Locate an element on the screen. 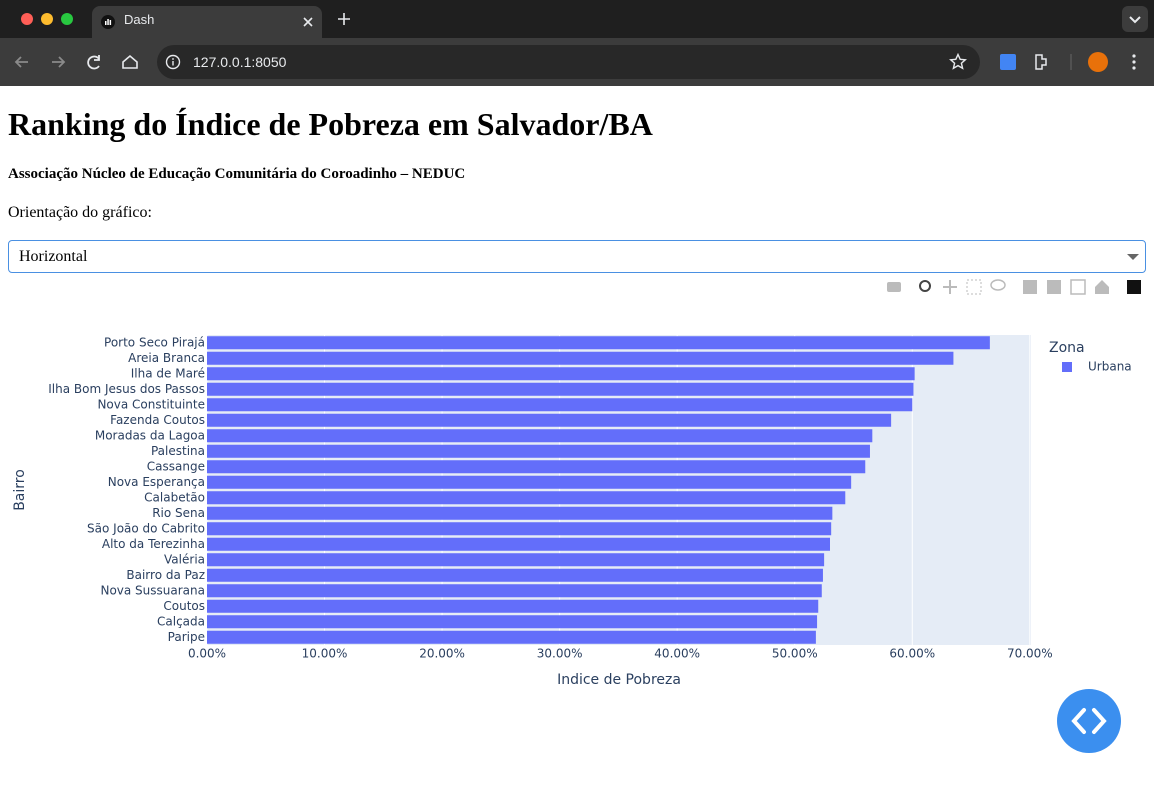  back is located at coordinates (21, 62).